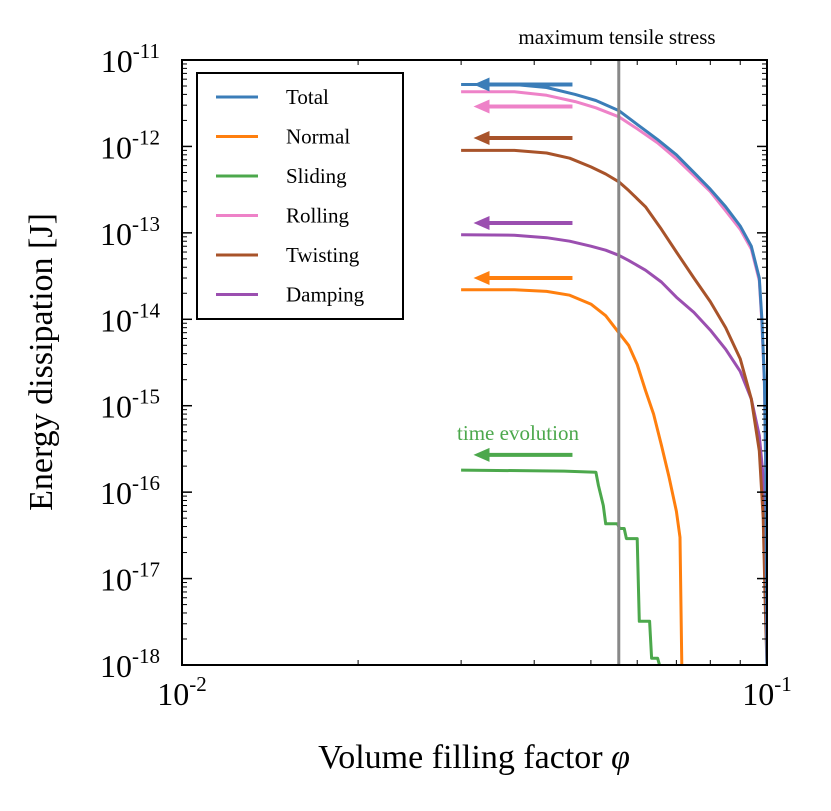  I want to click on legend: Total Normal Sliding Rolling Twisting Damping, so click(300, 196).